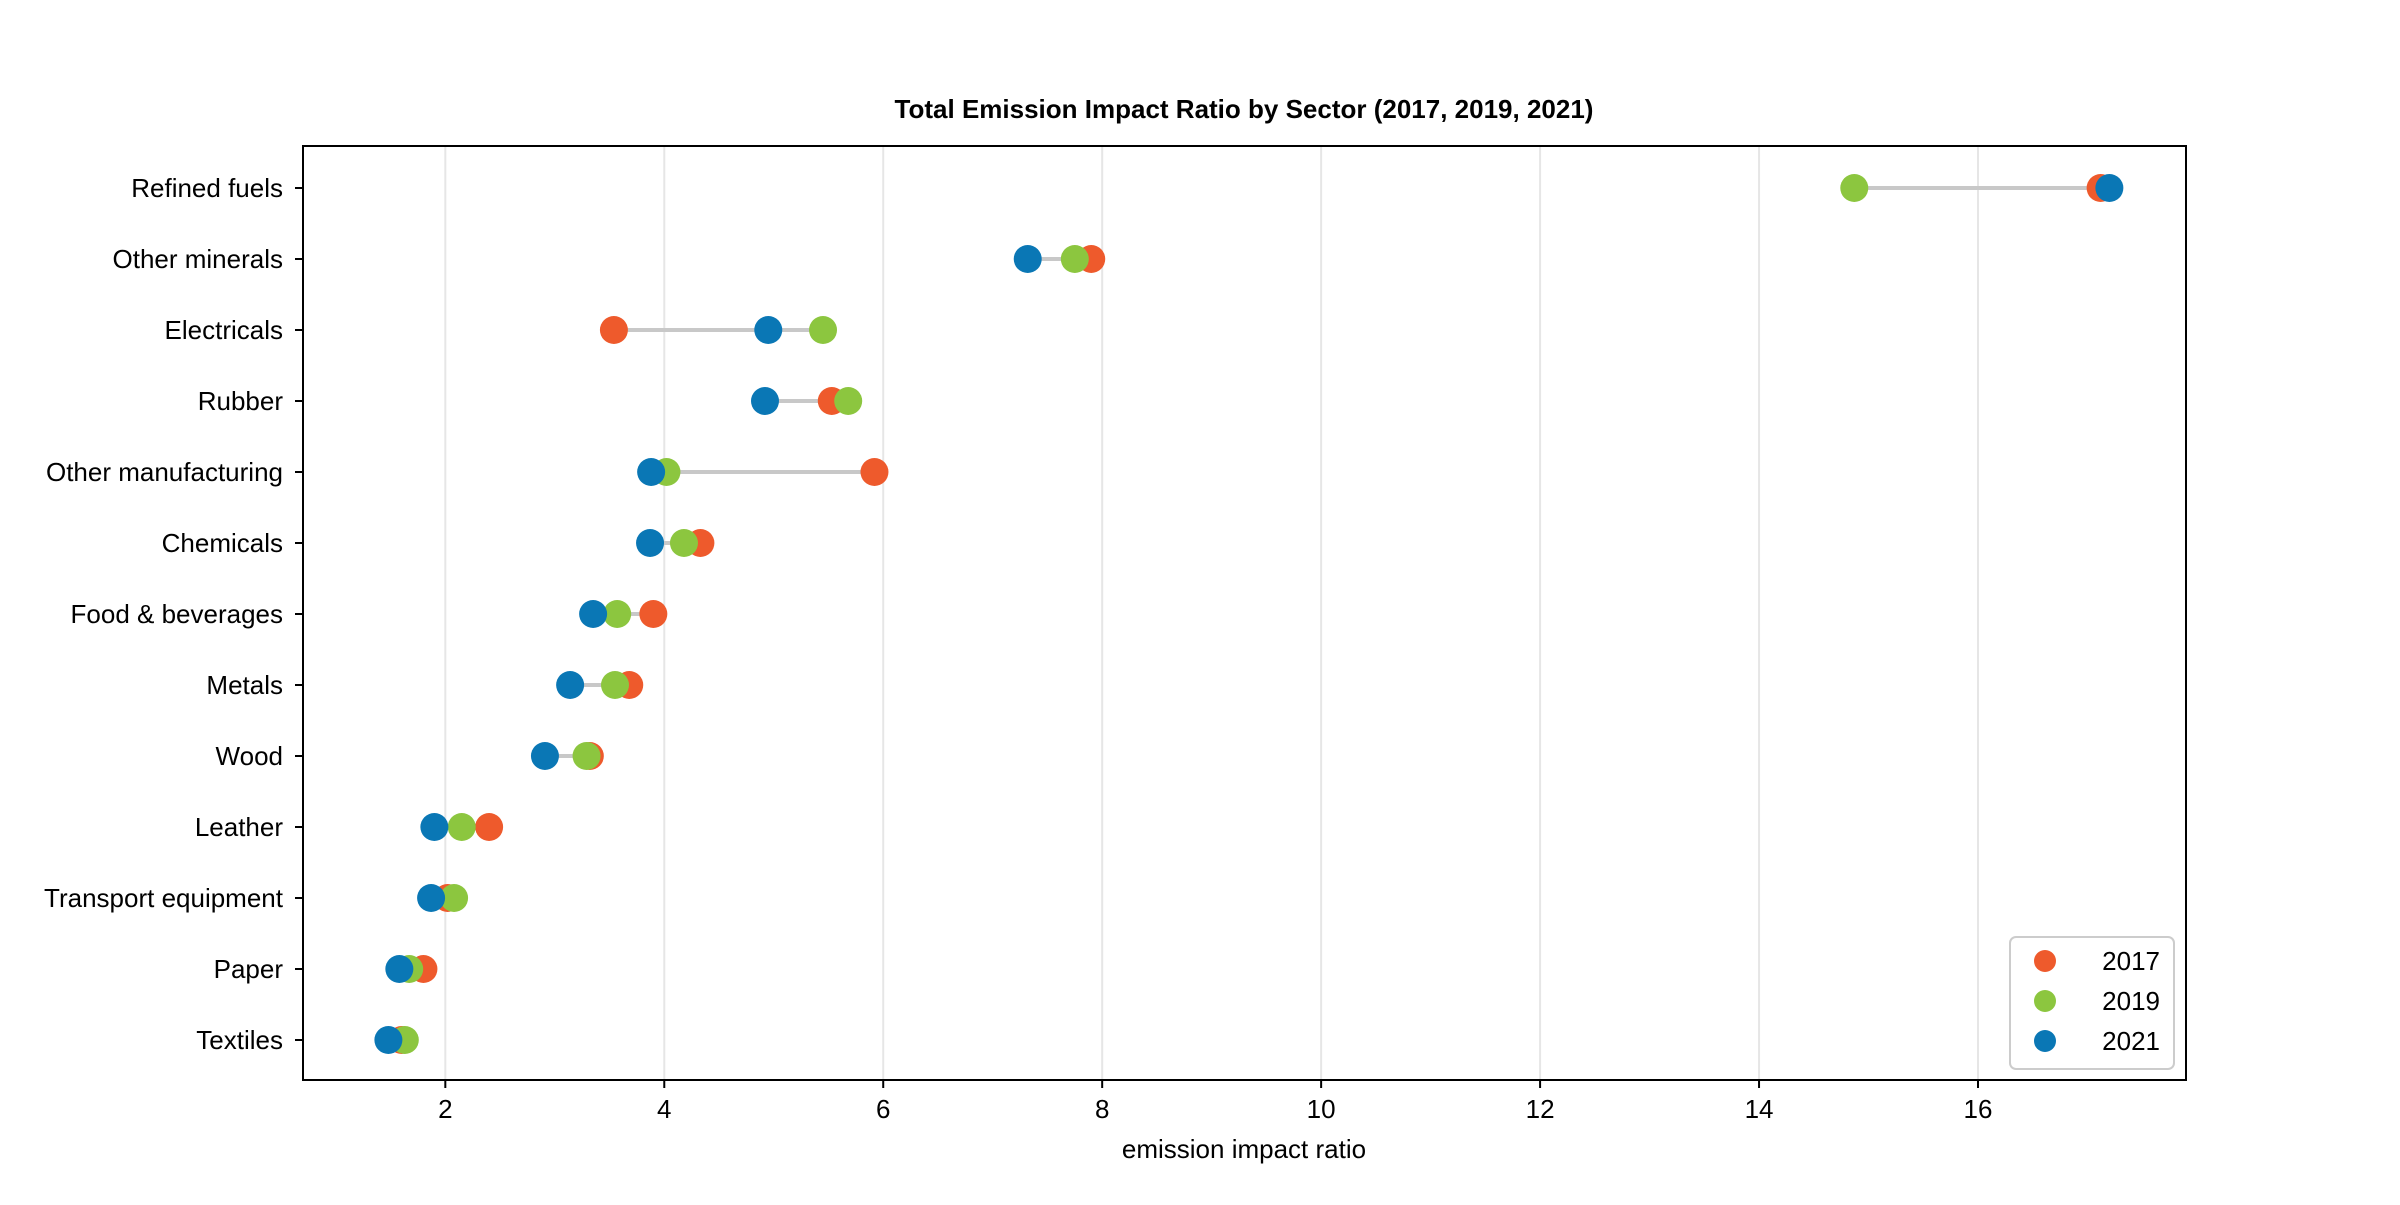  What do you see at coordinates (239, 827) in the screenshot?
I see `y-tick-label-leather: Leather` at bounding box center [239, 827].